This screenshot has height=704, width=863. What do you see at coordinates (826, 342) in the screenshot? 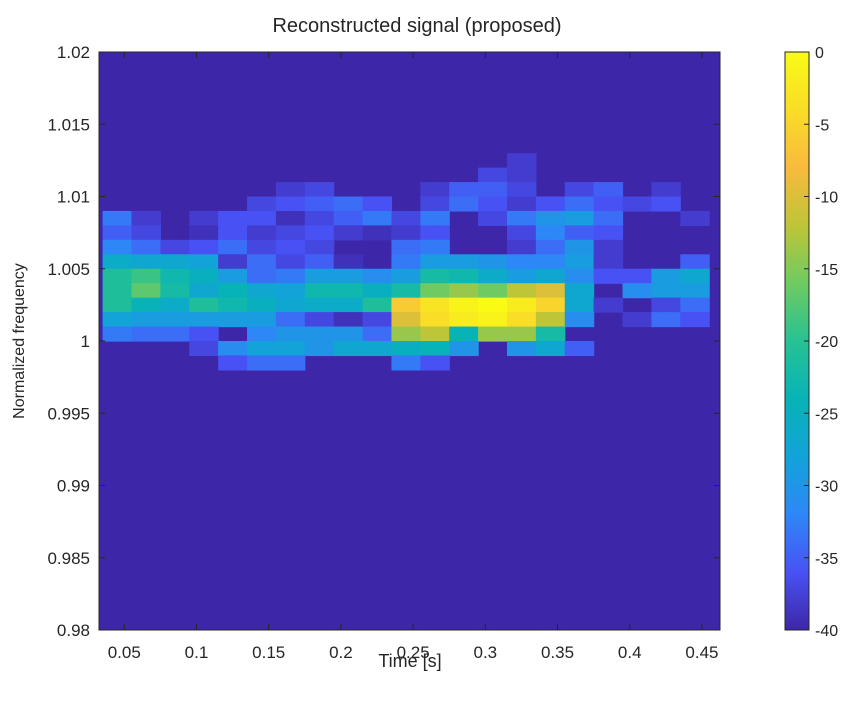
I see `colorbar-tick-label: -20` at bounding box center [826, 342].